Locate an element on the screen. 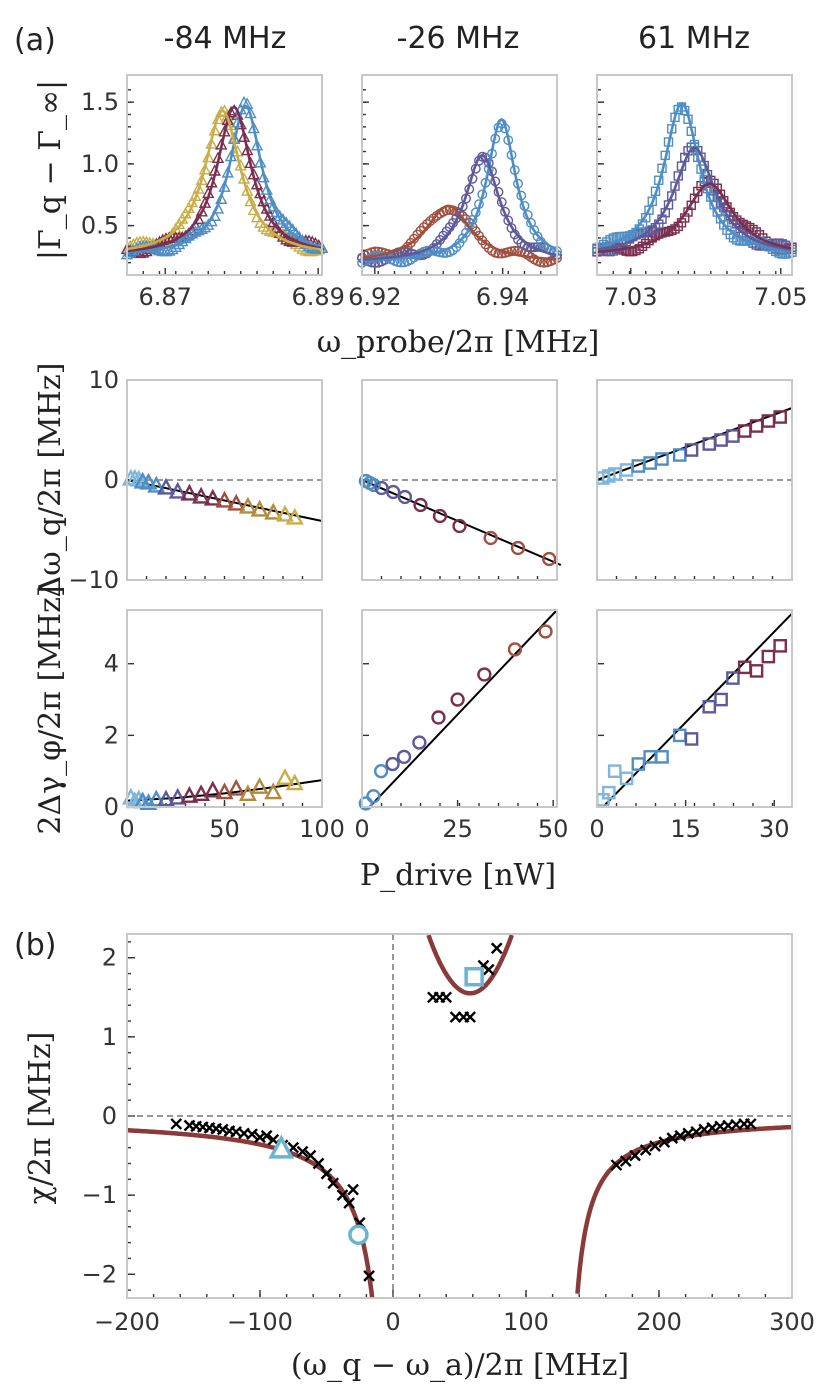 The width and height of the screenshot is (830, 1396). y-tick-label: 1 is located at coordinates (109, 1037).